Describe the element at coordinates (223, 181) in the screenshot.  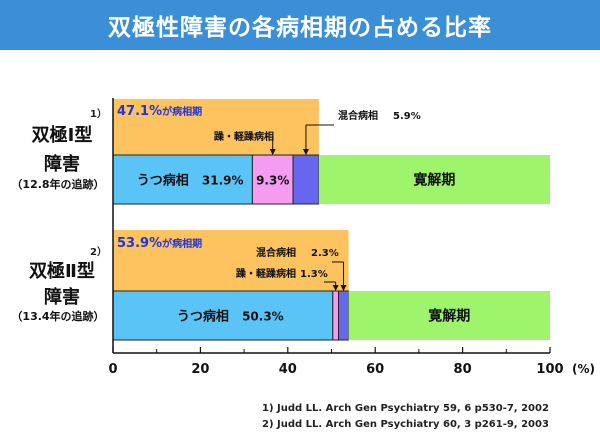
I see `segment-value-1-1: 31.9%` at that location.